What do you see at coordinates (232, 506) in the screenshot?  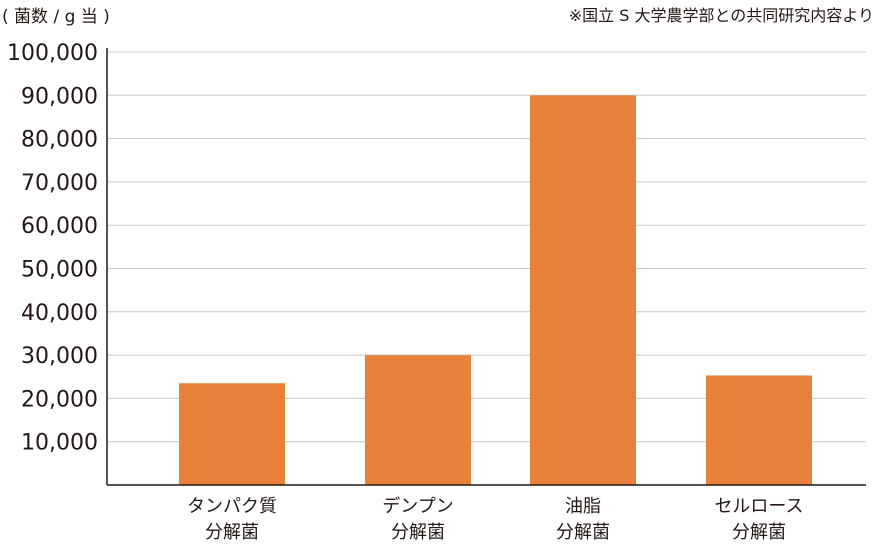 I see `x-category-label: タンパク質` at bounding box center [232, 506].